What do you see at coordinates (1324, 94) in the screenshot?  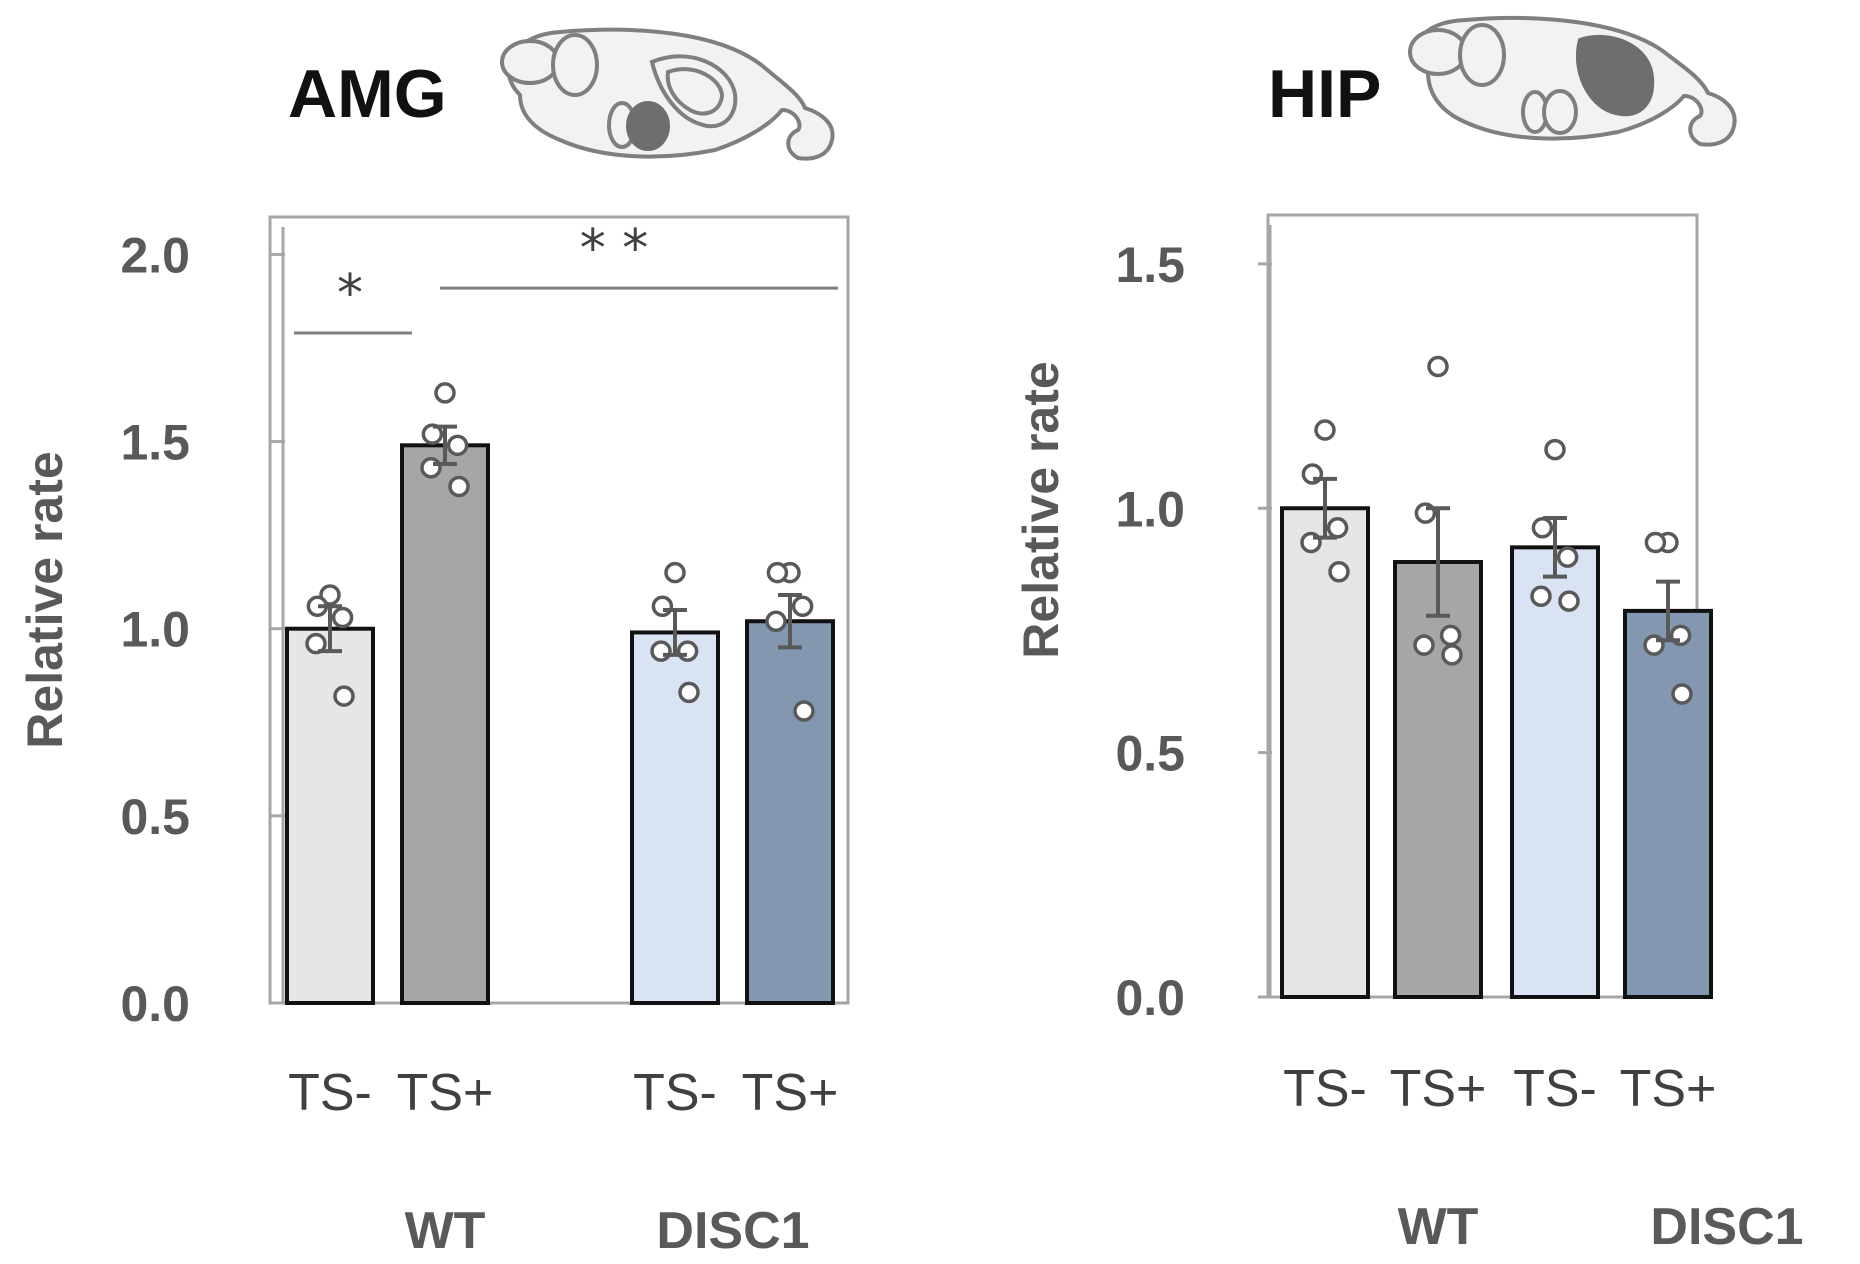 I see `panel-title-hip: HIP` at bounding box center [1324, 94].